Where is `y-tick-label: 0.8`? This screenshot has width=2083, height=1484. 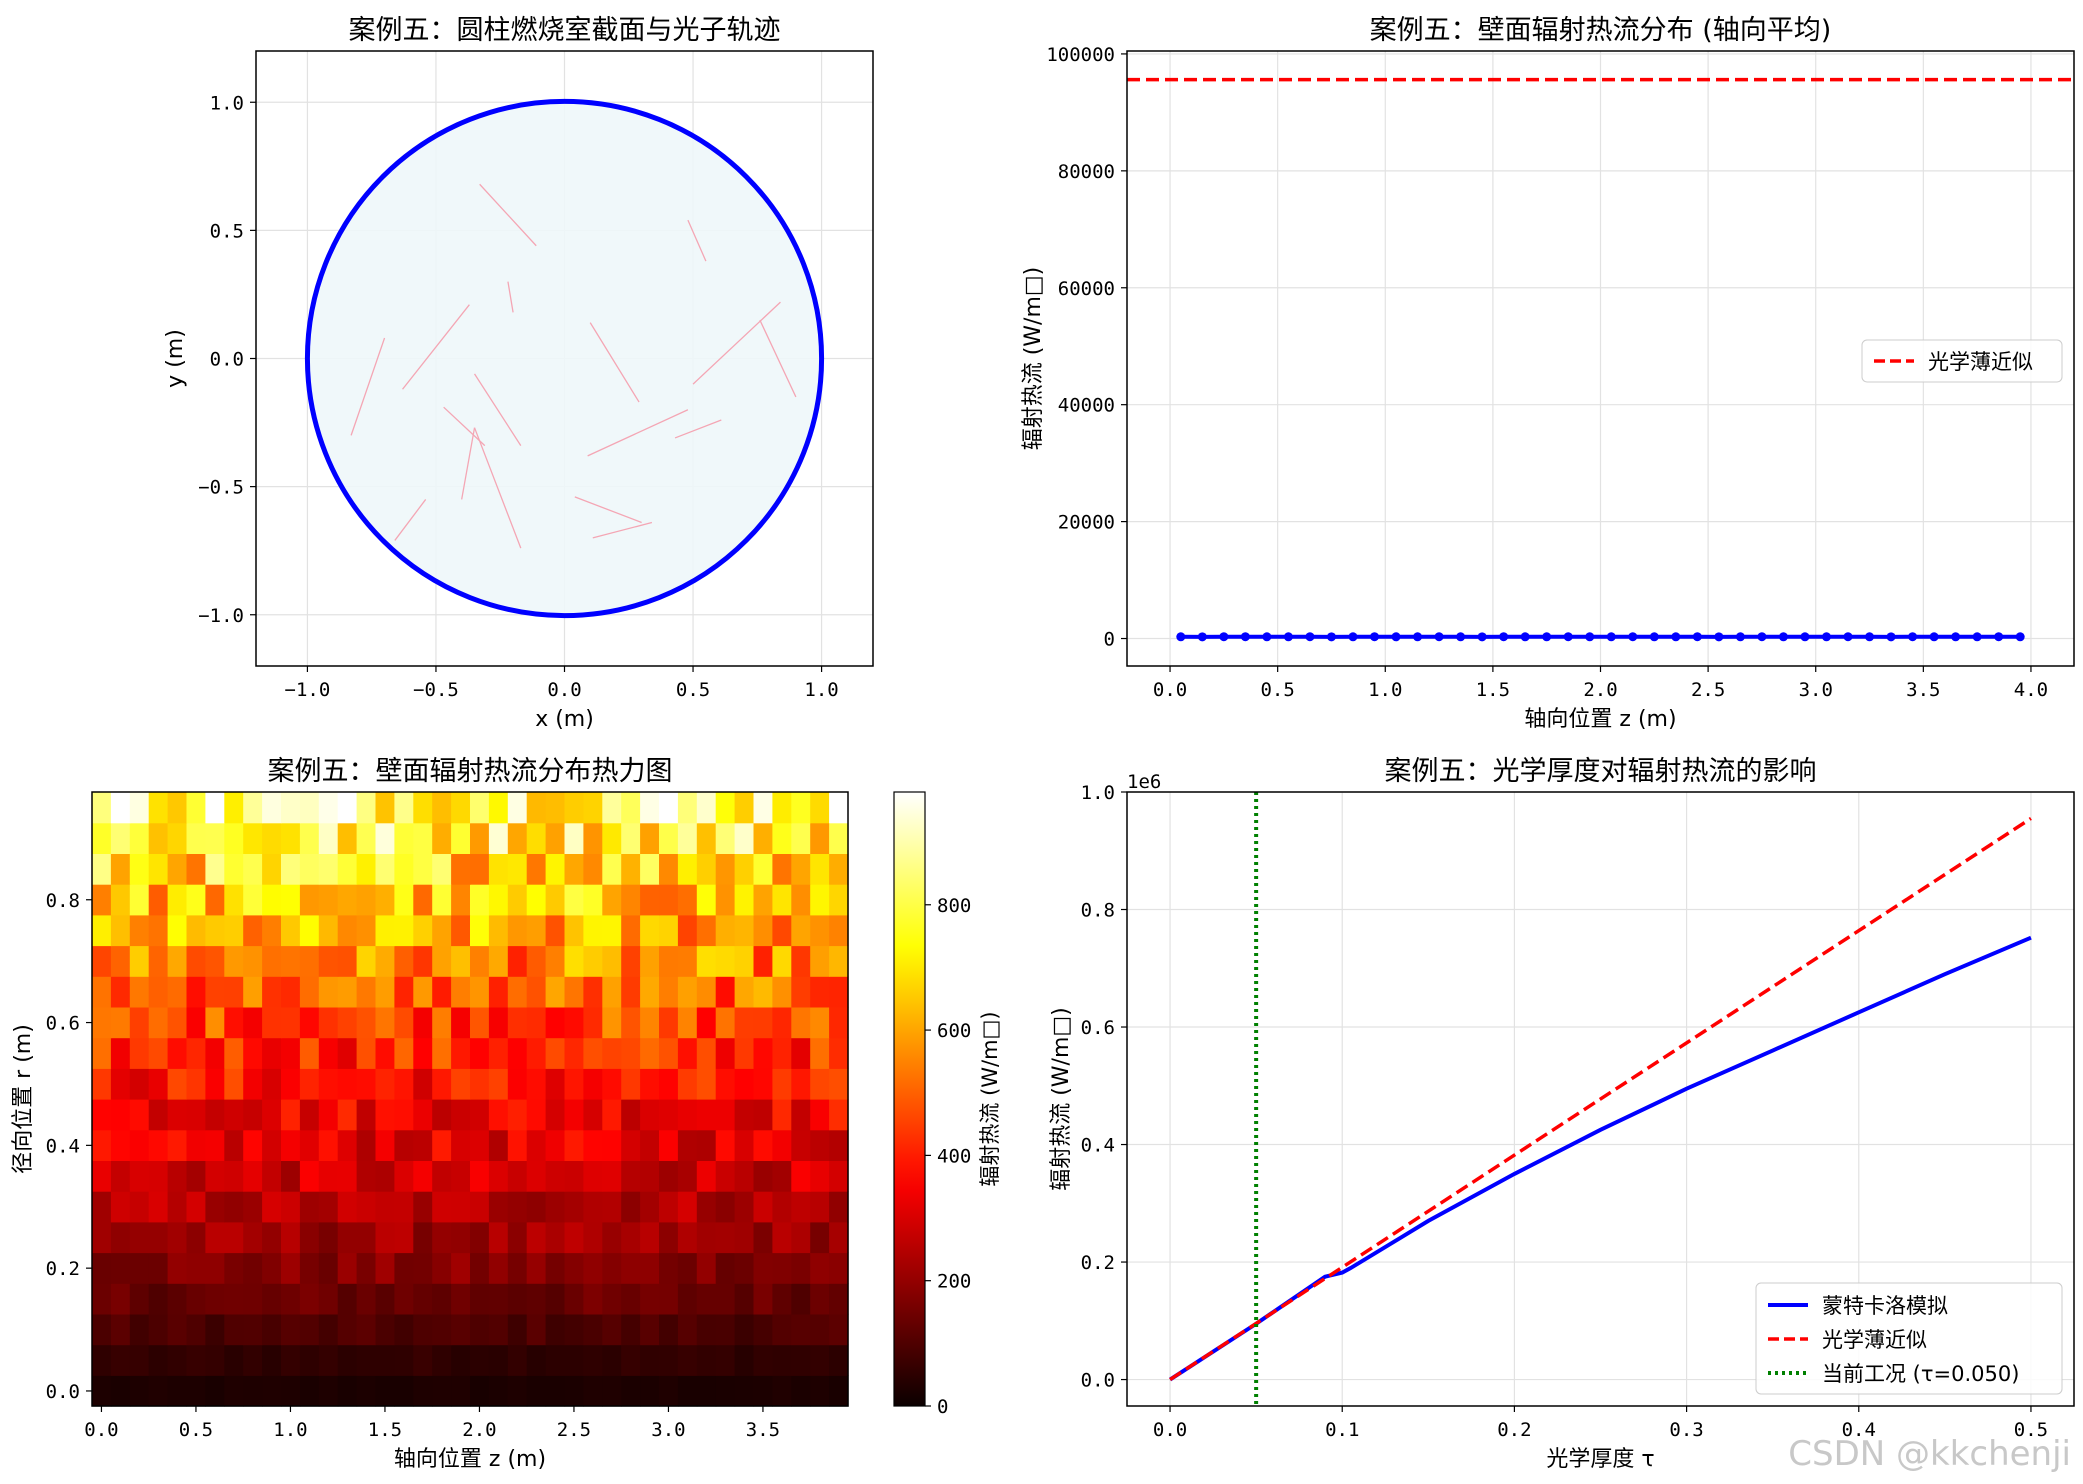 y-tick-label: 0.8 is located at coordinates (1098, 911).